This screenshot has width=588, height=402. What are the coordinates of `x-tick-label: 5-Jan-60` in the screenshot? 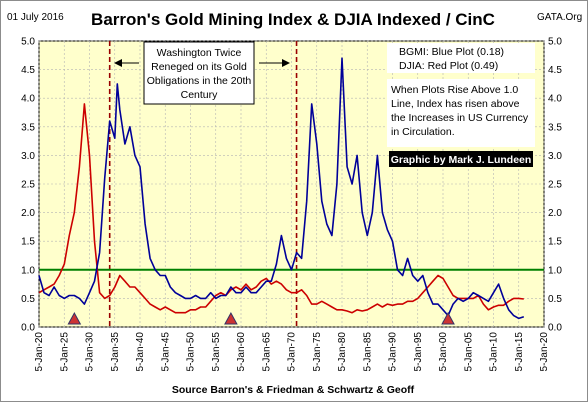 It's located at (241, 352).